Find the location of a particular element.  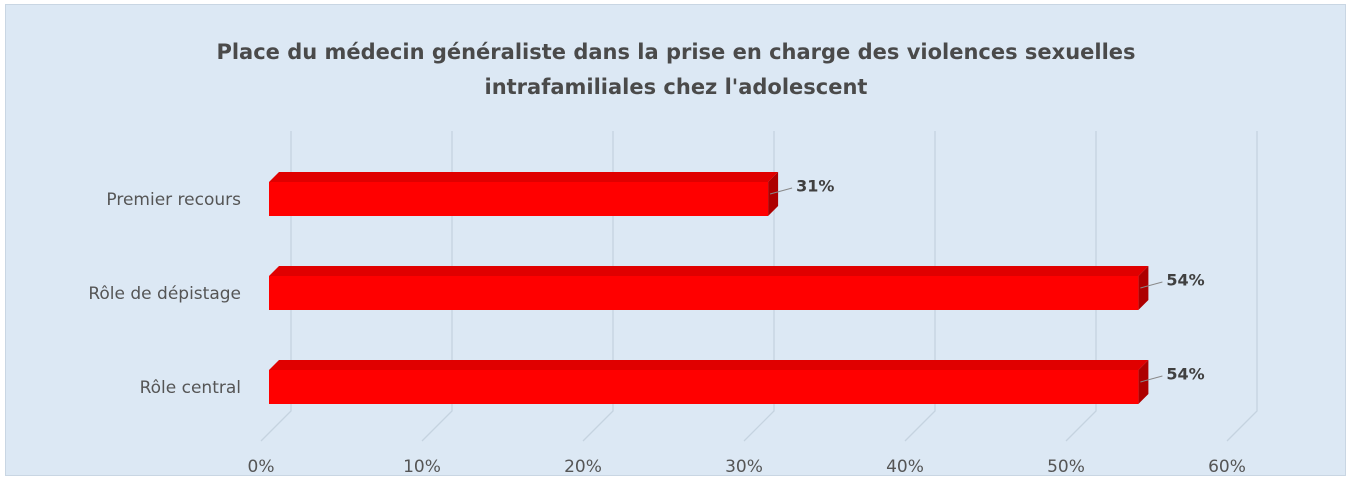

x-tick-label: 40% is located at coordinates (905, 466).